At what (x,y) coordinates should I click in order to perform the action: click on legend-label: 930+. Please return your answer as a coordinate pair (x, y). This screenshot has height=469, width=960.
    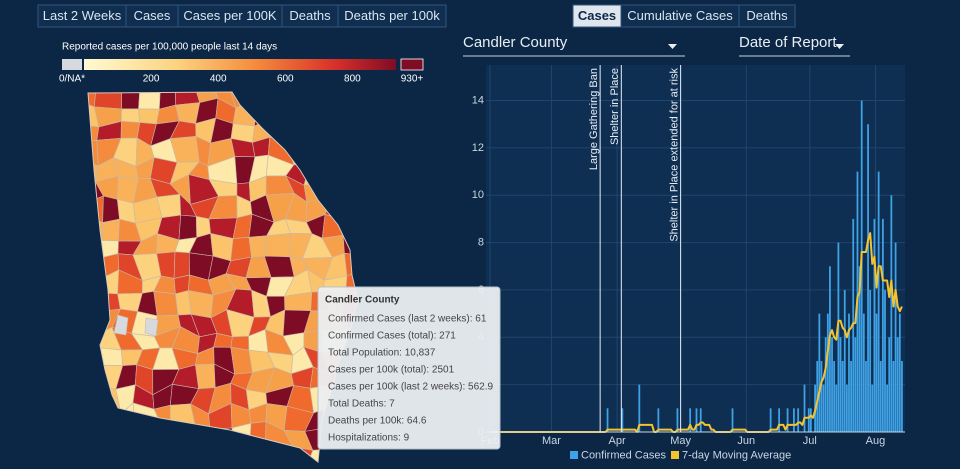
    Looking at the image, I should click on (412, 79).